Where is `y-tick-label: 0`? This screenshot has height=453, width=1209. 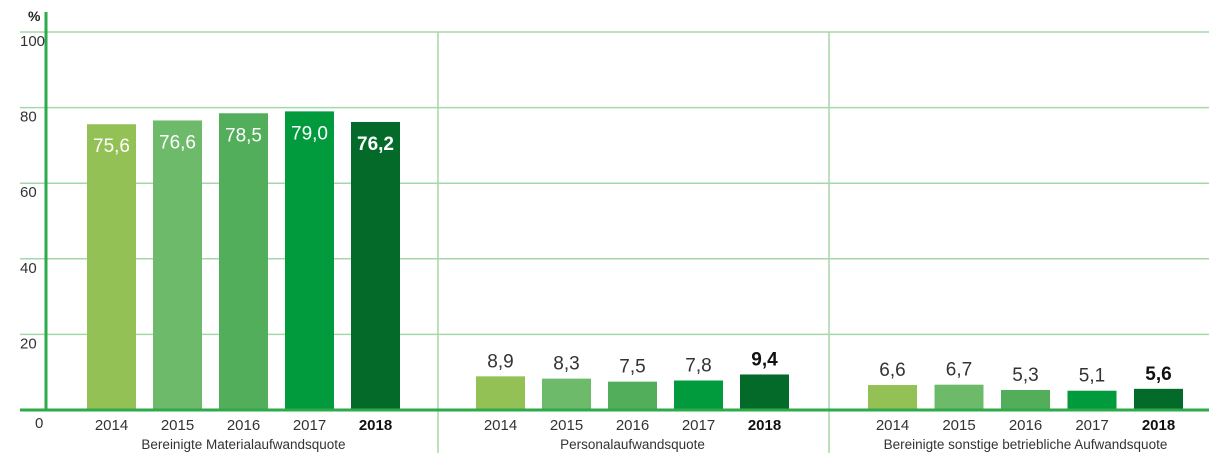
y-tick-label: 0 is located at coordinates (39, 423).